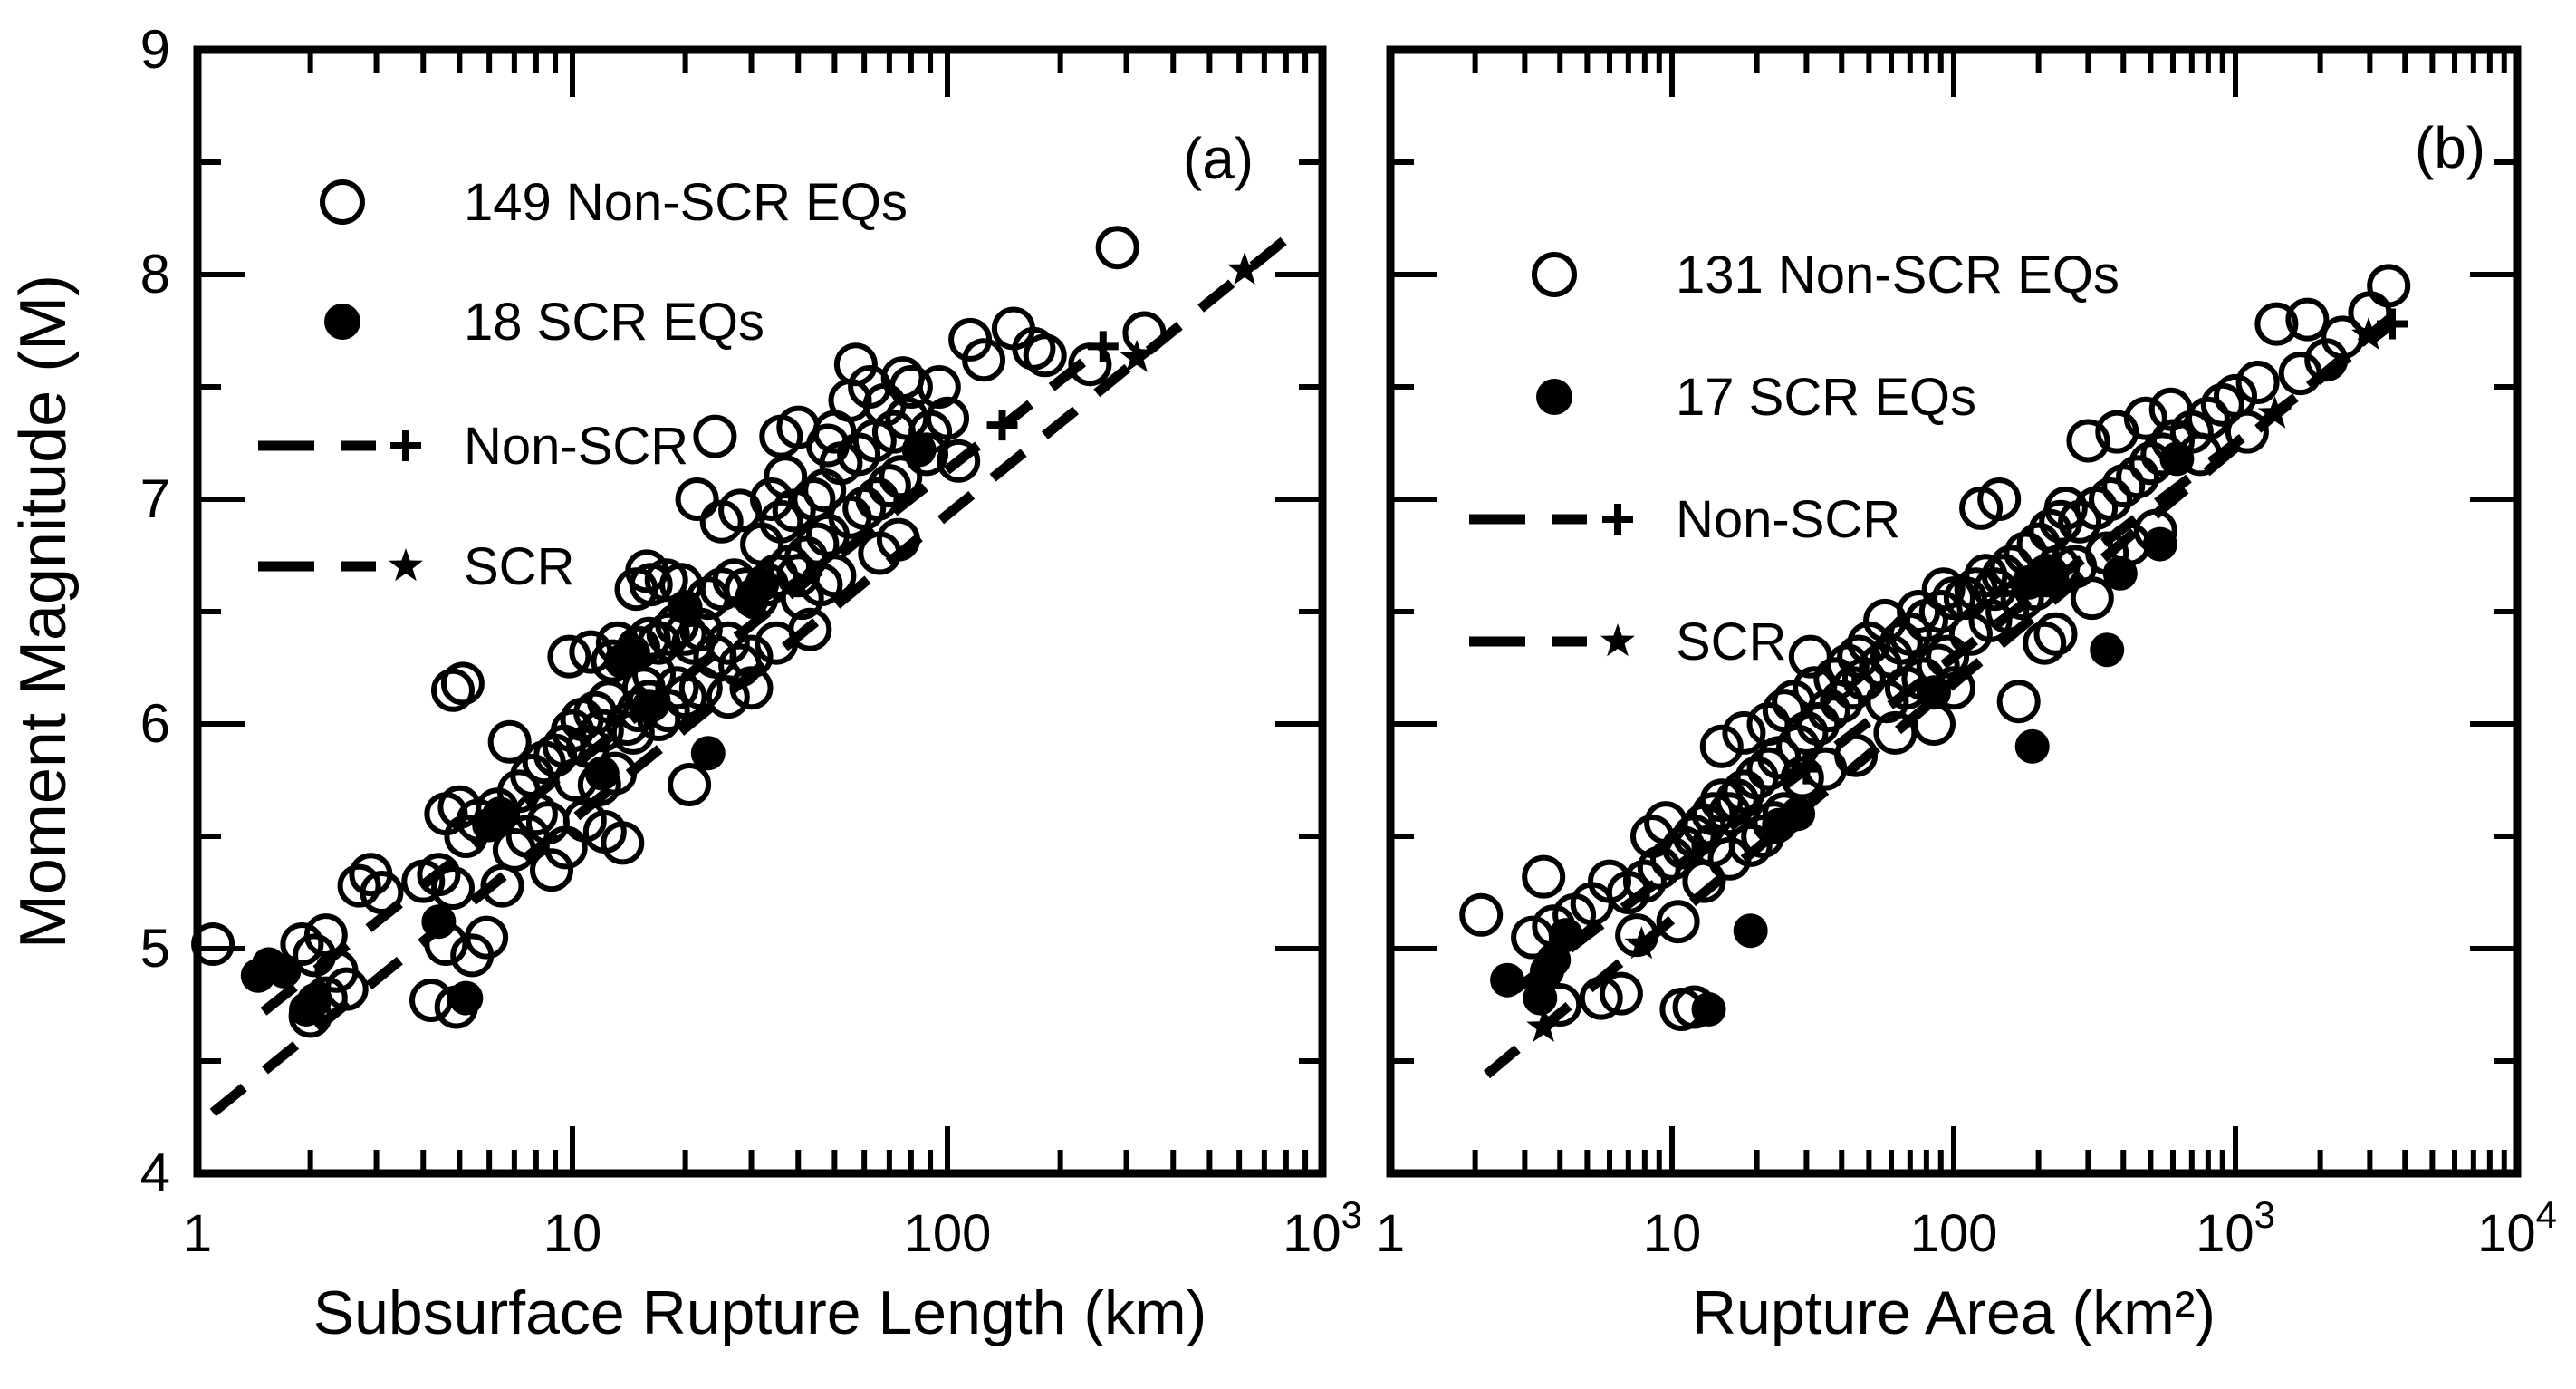 The image size is (2576, 1389). I want to click on y-tick-label: 6, so click(155, 723).